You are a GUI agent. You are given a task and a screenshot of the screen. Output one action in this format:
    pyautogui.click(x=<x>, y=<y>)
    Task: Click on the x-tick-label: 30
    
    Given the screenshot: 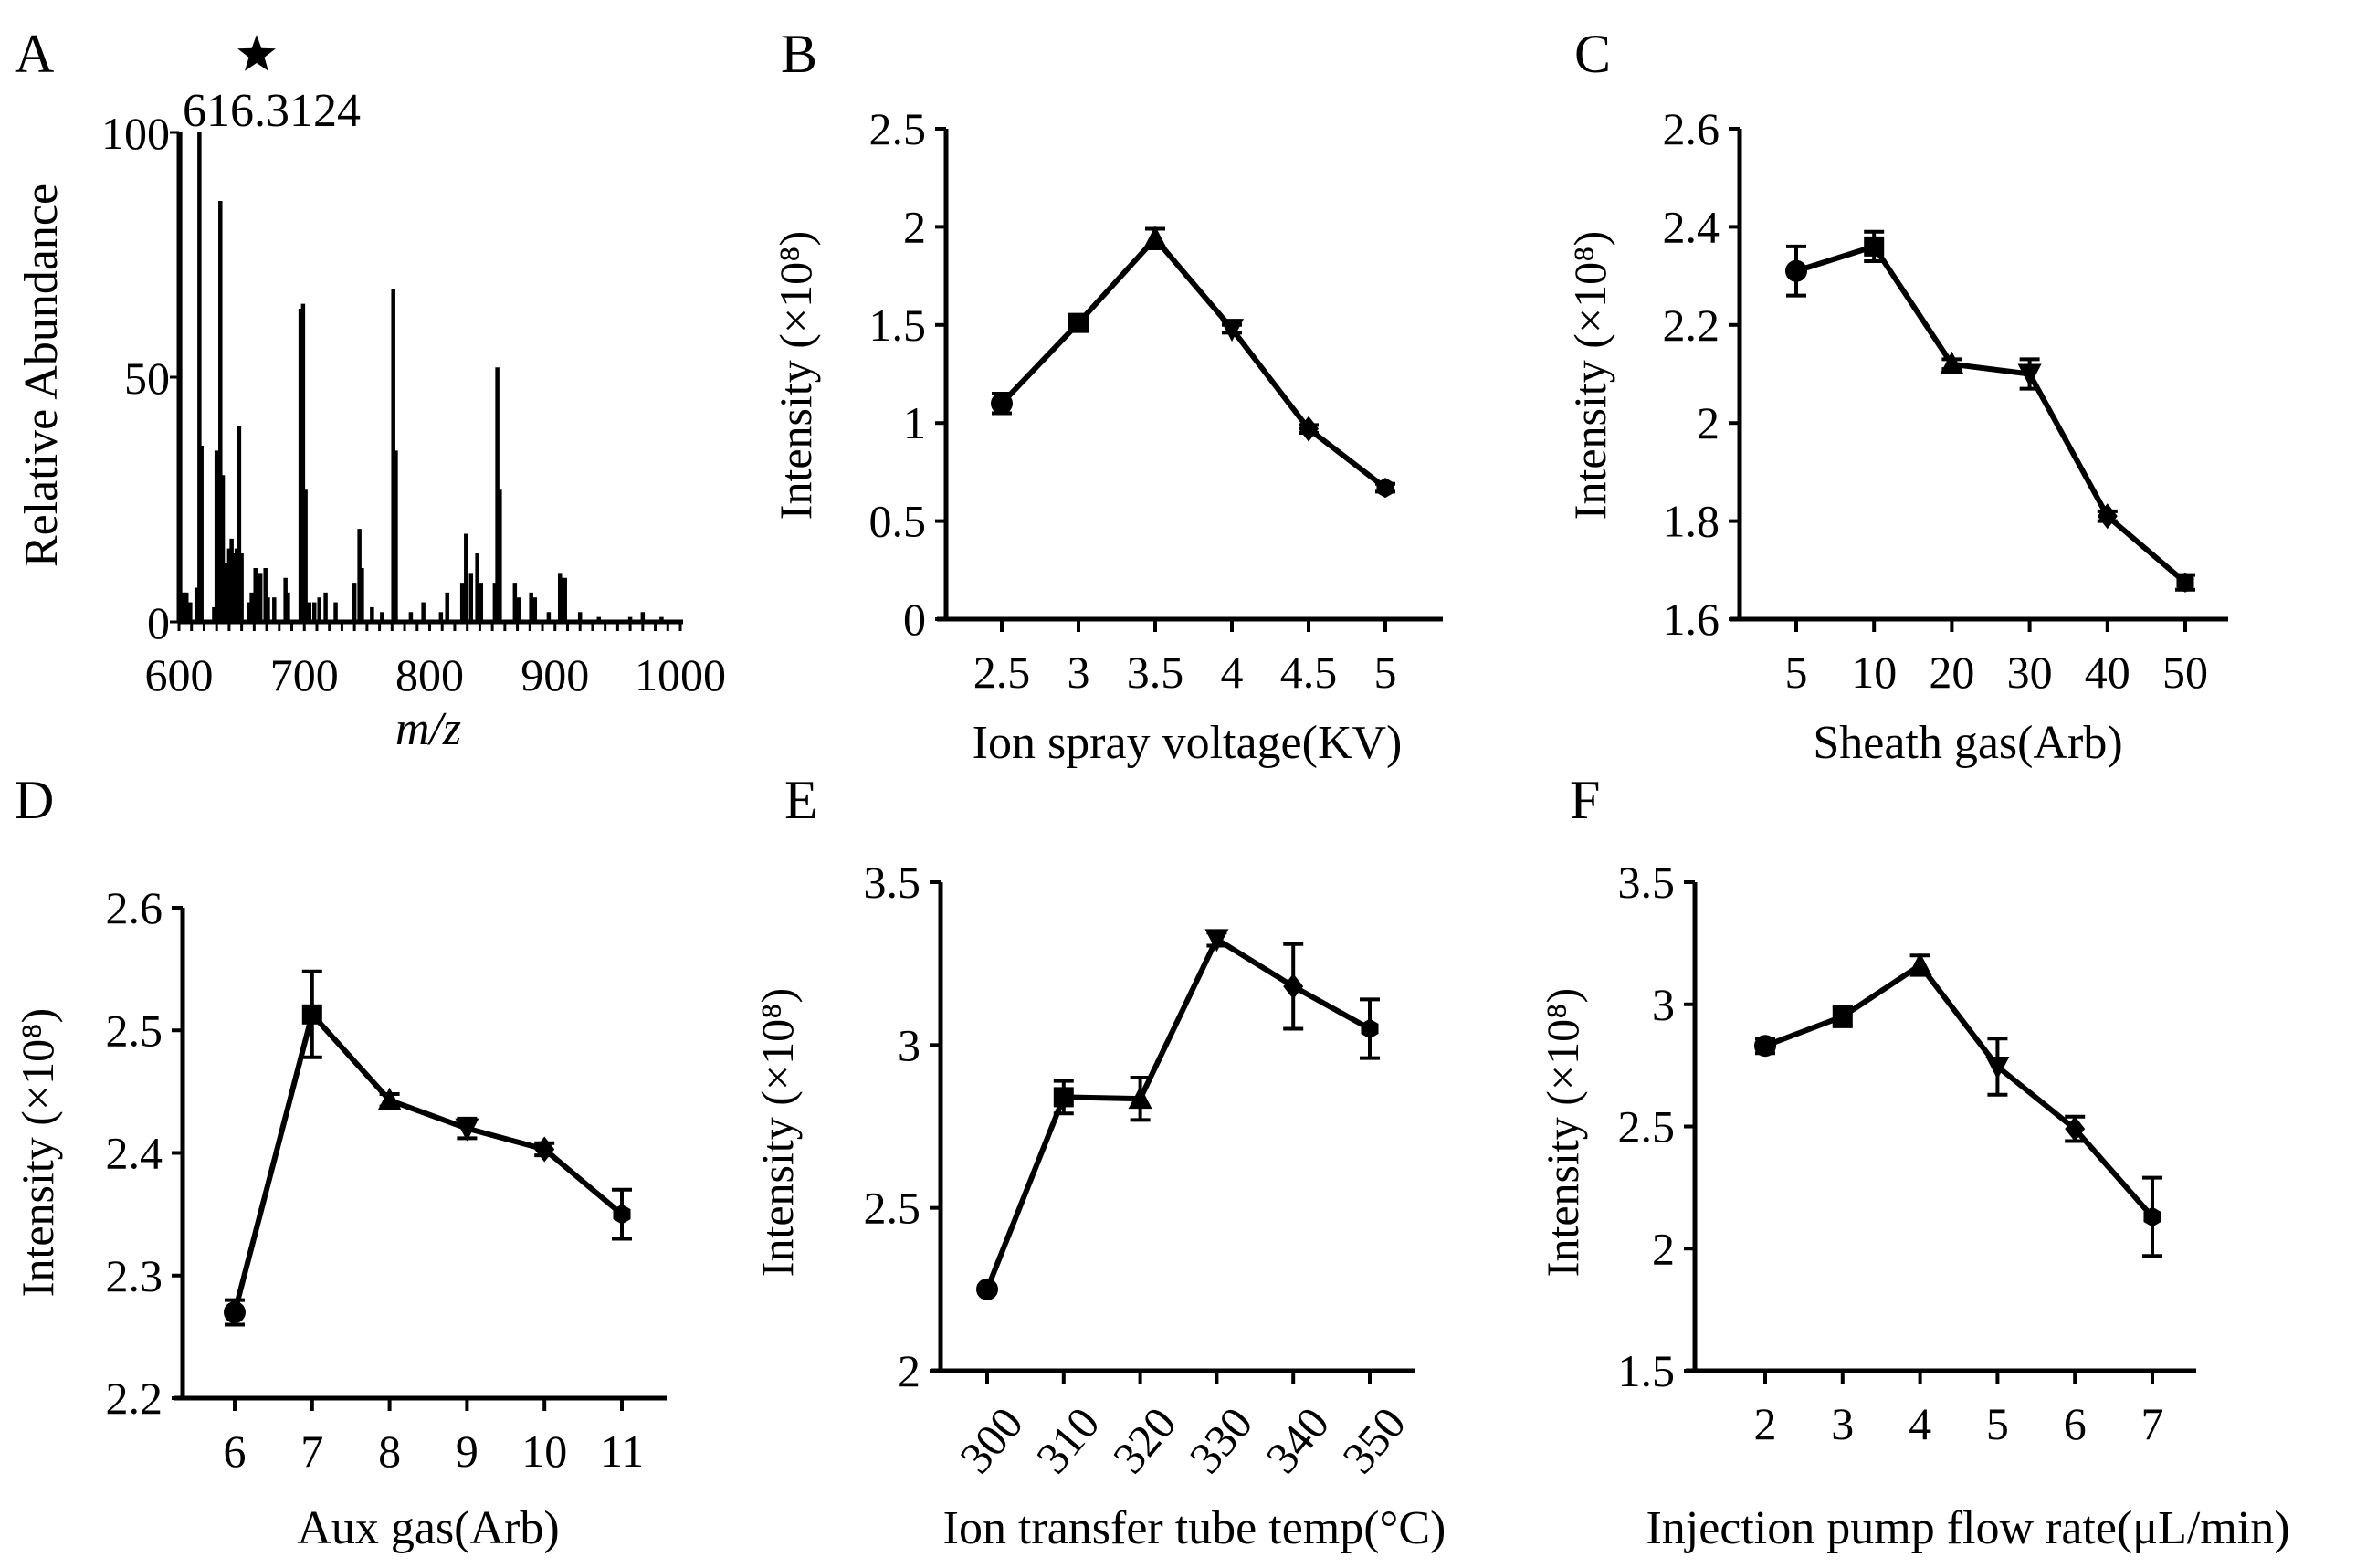 What is the action you would take?
    pyautogui.click(x=2030, y=672)
    